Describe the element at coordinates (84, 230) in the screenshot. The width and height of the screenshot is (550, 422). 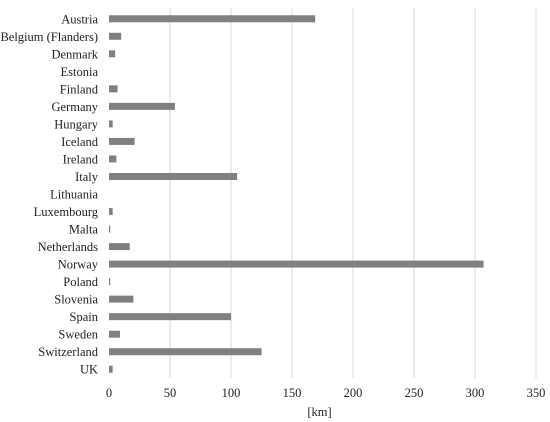
I see `category-label: Malta` at that location.